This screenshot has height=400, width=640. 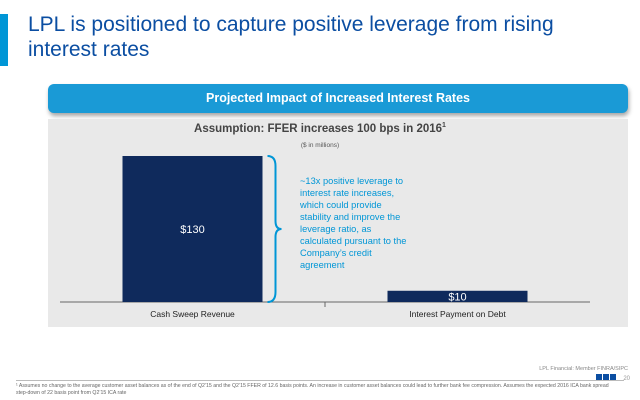 What do you see at coordinates (606, 377) in the screenshot?
I see `lpl-logo-icon` at bounding box center [606, 377].